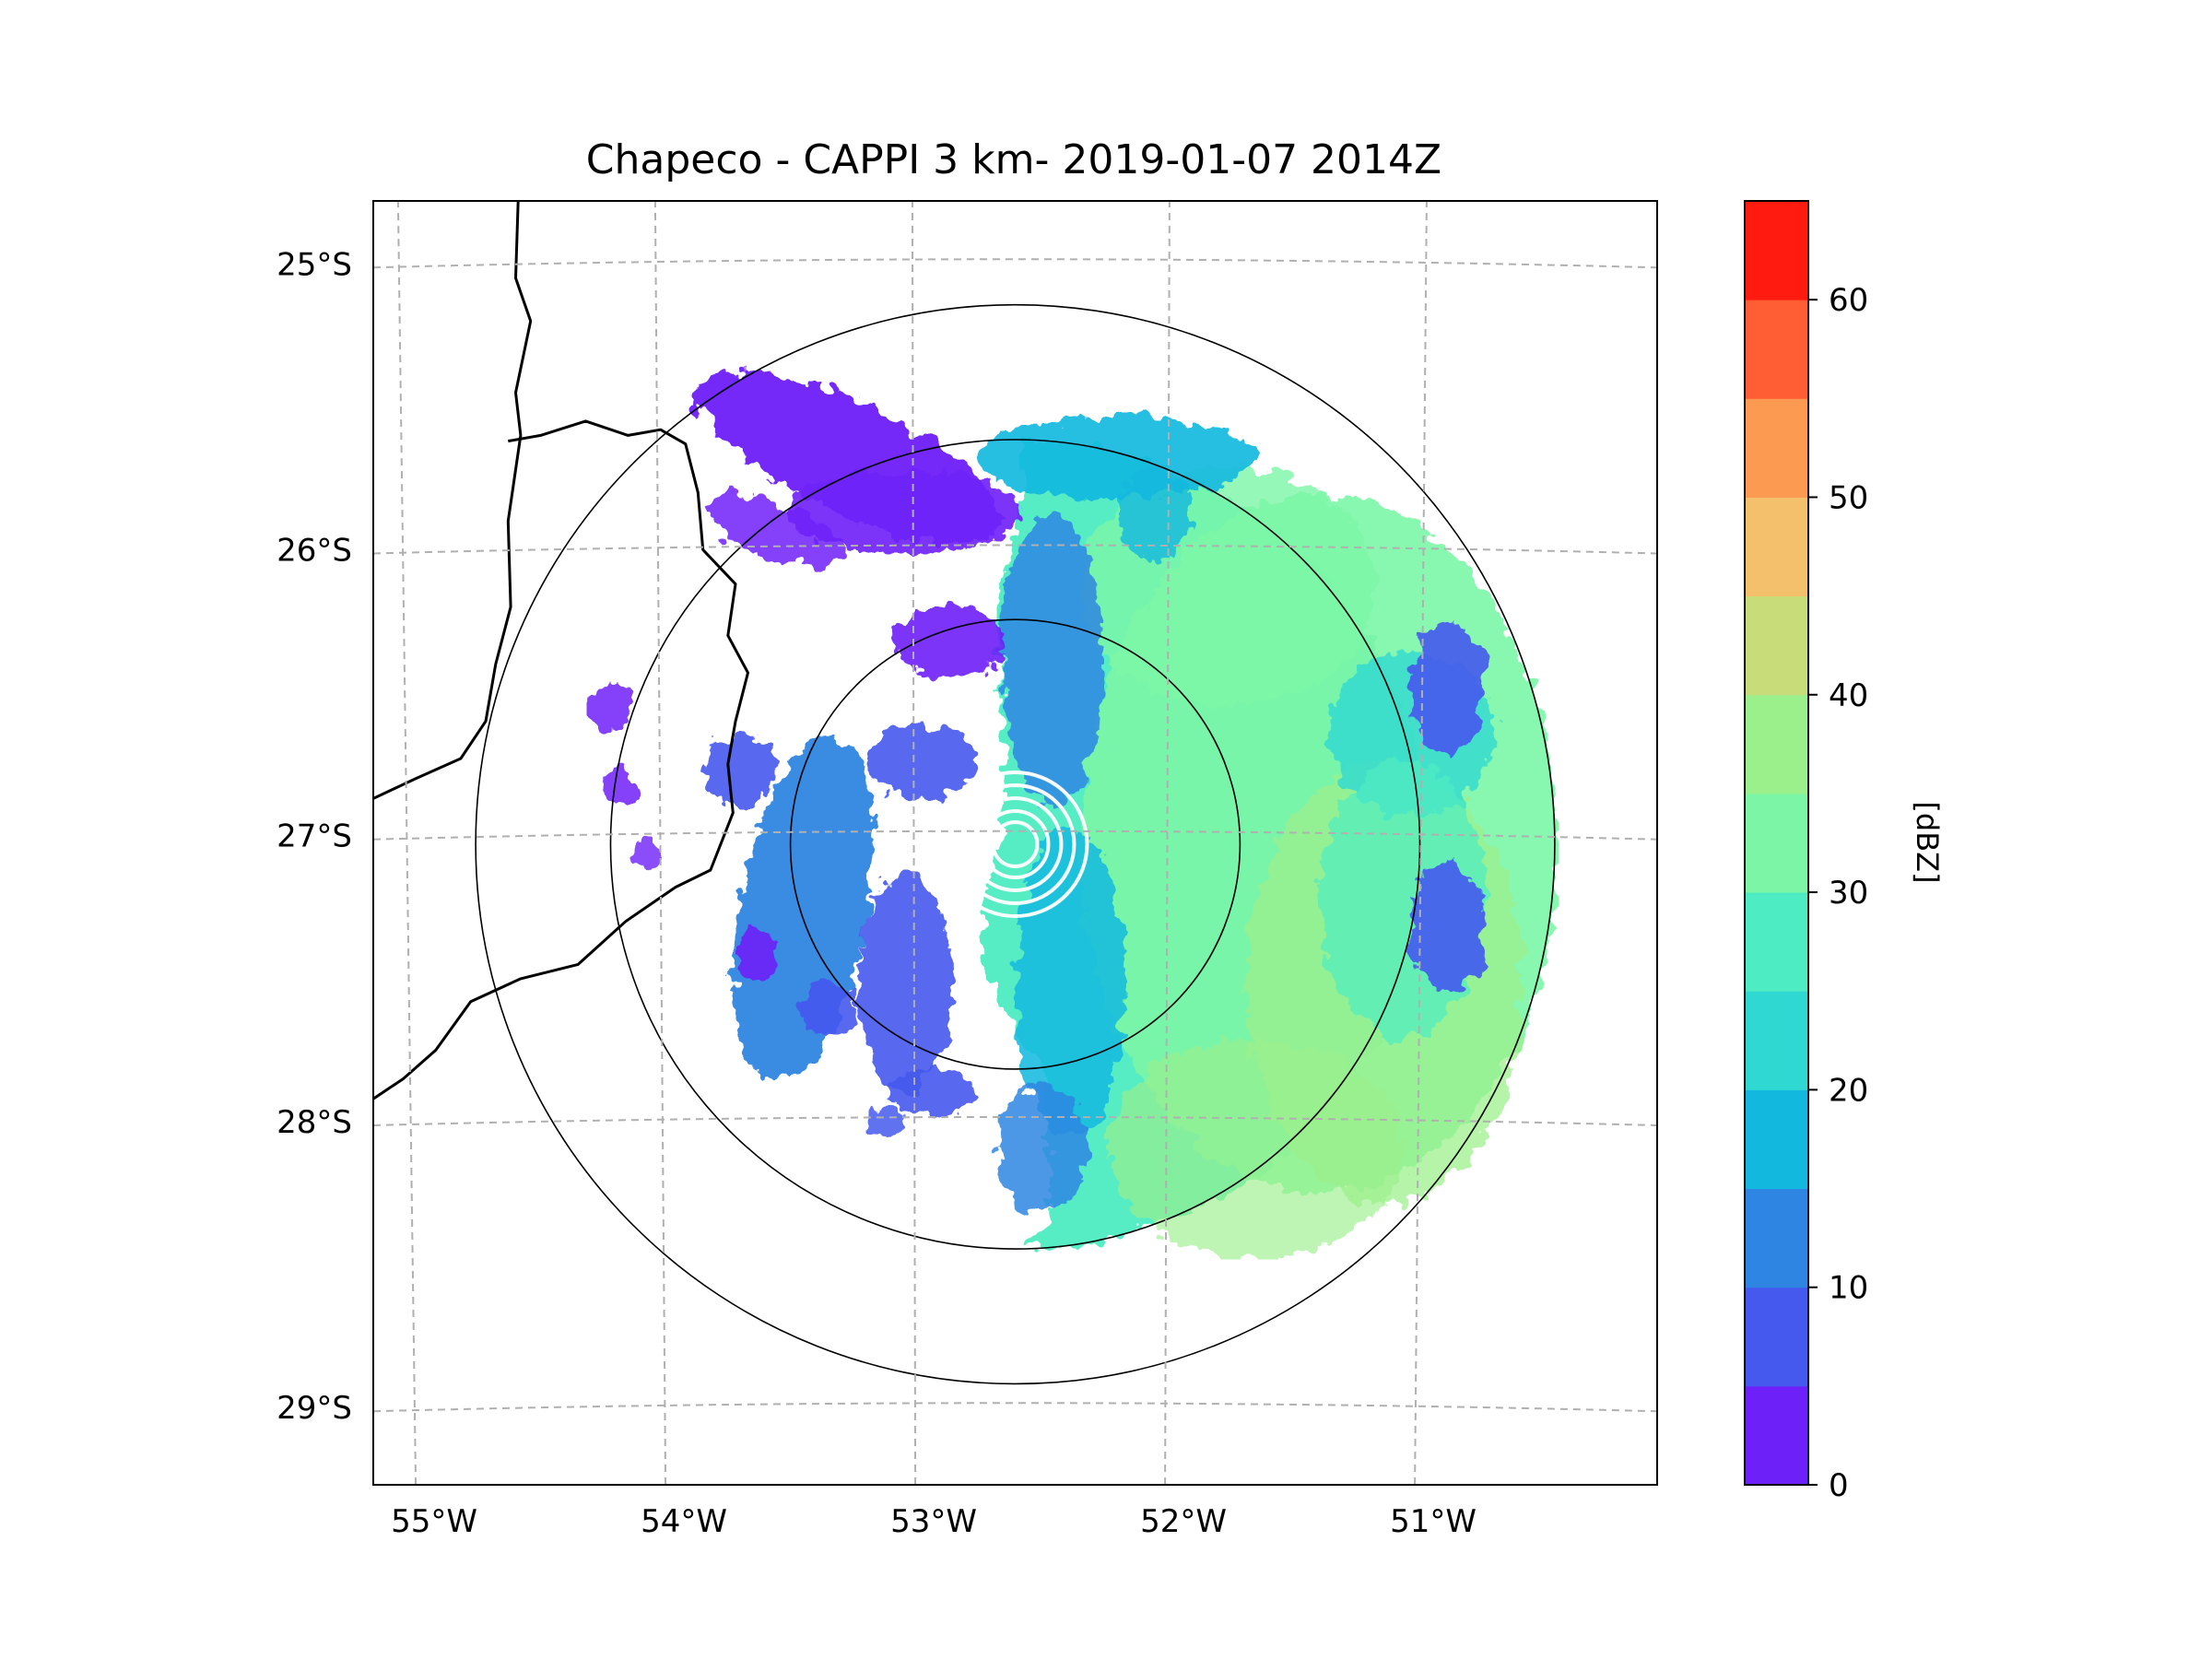 The image size is (2212, 1659). What do you see at coordinates (434, 1521) in the screenshot?
I see `lon-tick-label: 55°W` at bounding box center [434, 1521].